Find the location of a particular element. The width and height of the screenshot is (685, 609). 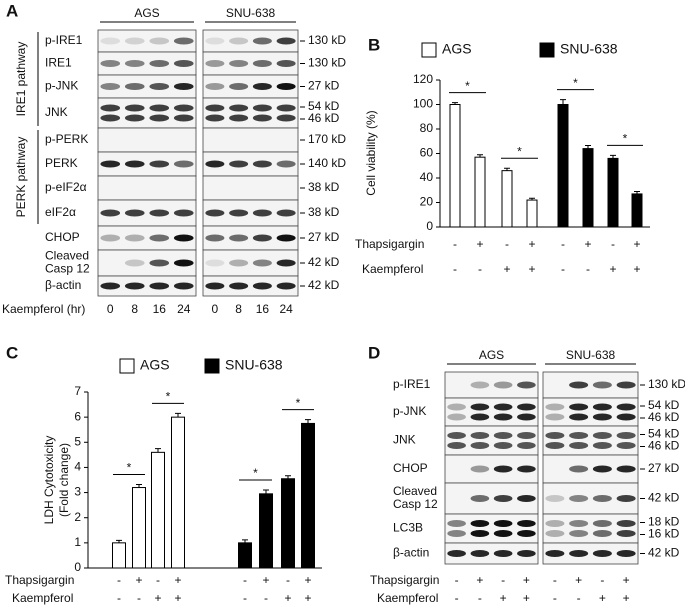

panel-label: B is located at coordinates (374, 44).